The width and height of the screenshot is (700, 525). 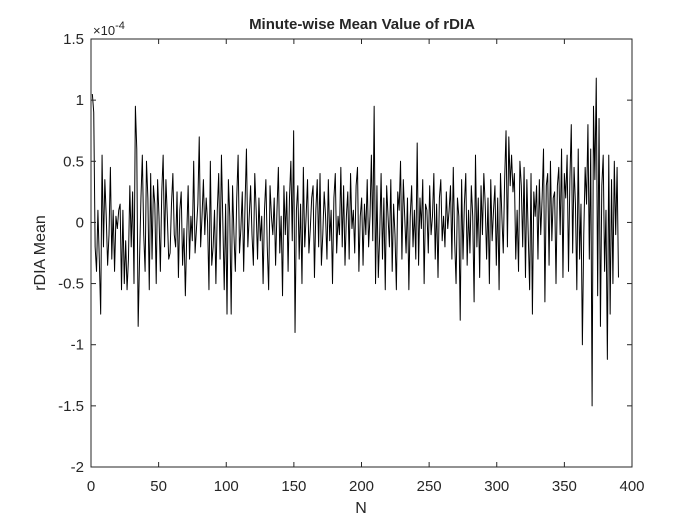 I want to click on x-tick-label: 400, so click(x=631, y=486).